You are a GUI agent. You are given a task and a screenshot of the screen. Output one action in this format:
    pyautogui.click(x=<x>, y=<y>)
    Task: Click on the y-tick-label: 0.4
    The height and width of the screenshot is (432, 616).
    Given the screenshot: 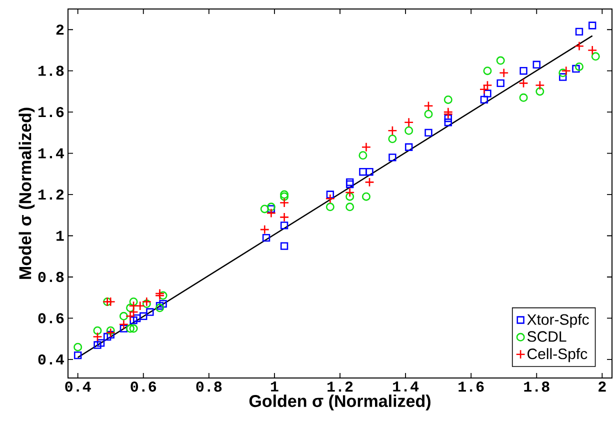 What is the action you would take?
    pyautogui.click(x=51, y=359)
    